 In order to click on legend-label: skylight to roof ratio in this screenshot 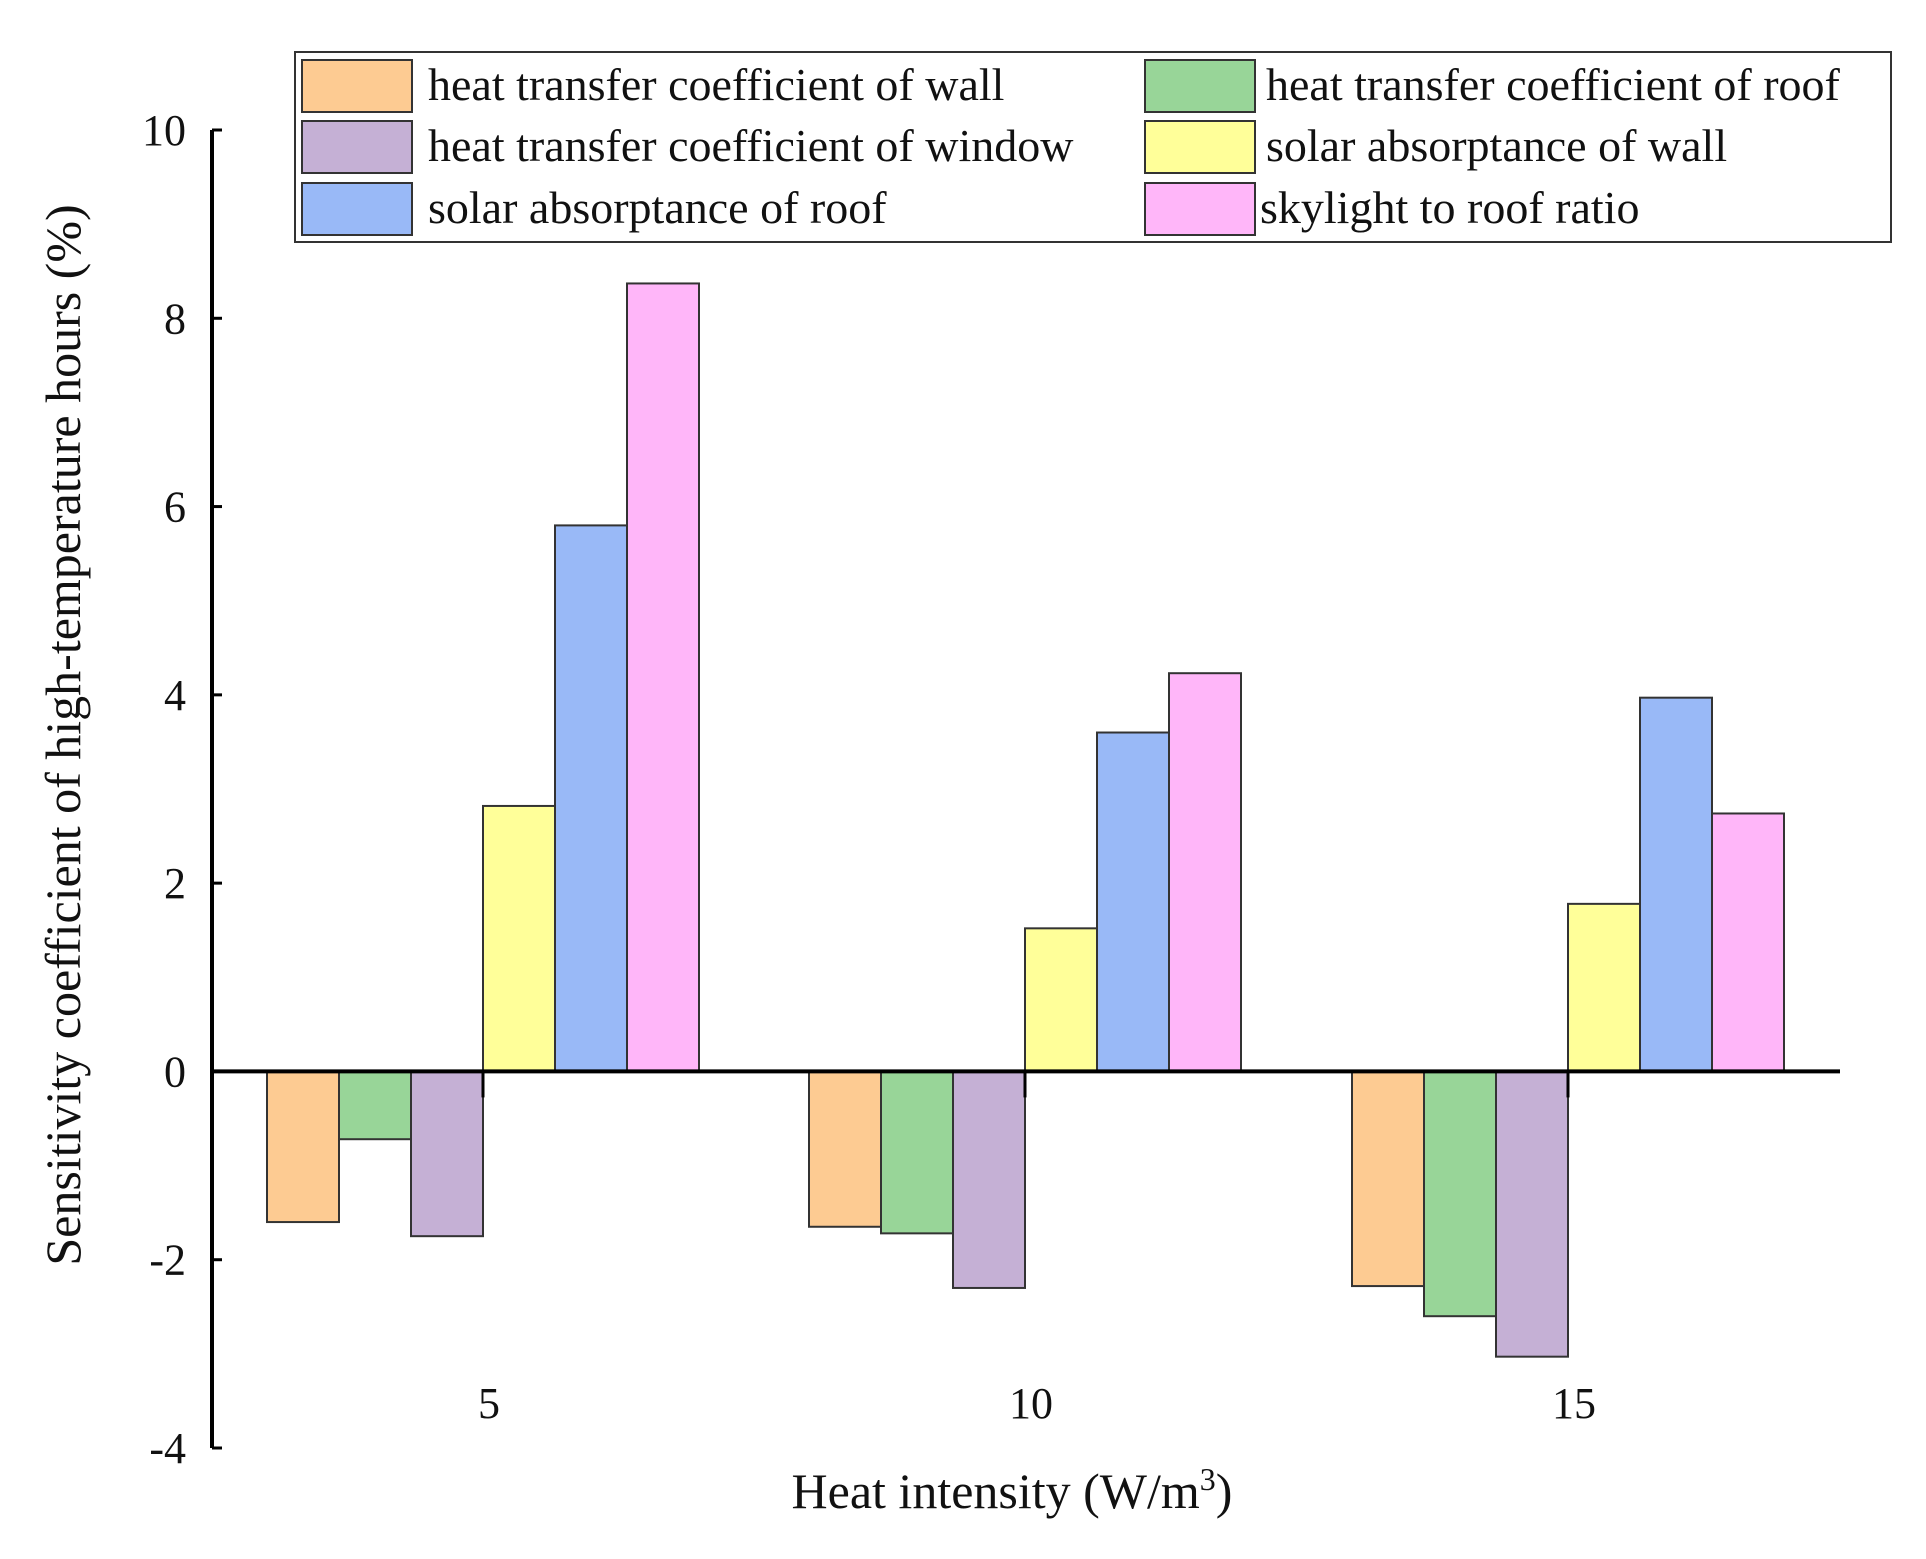, I will do `click(1449, 207)`.